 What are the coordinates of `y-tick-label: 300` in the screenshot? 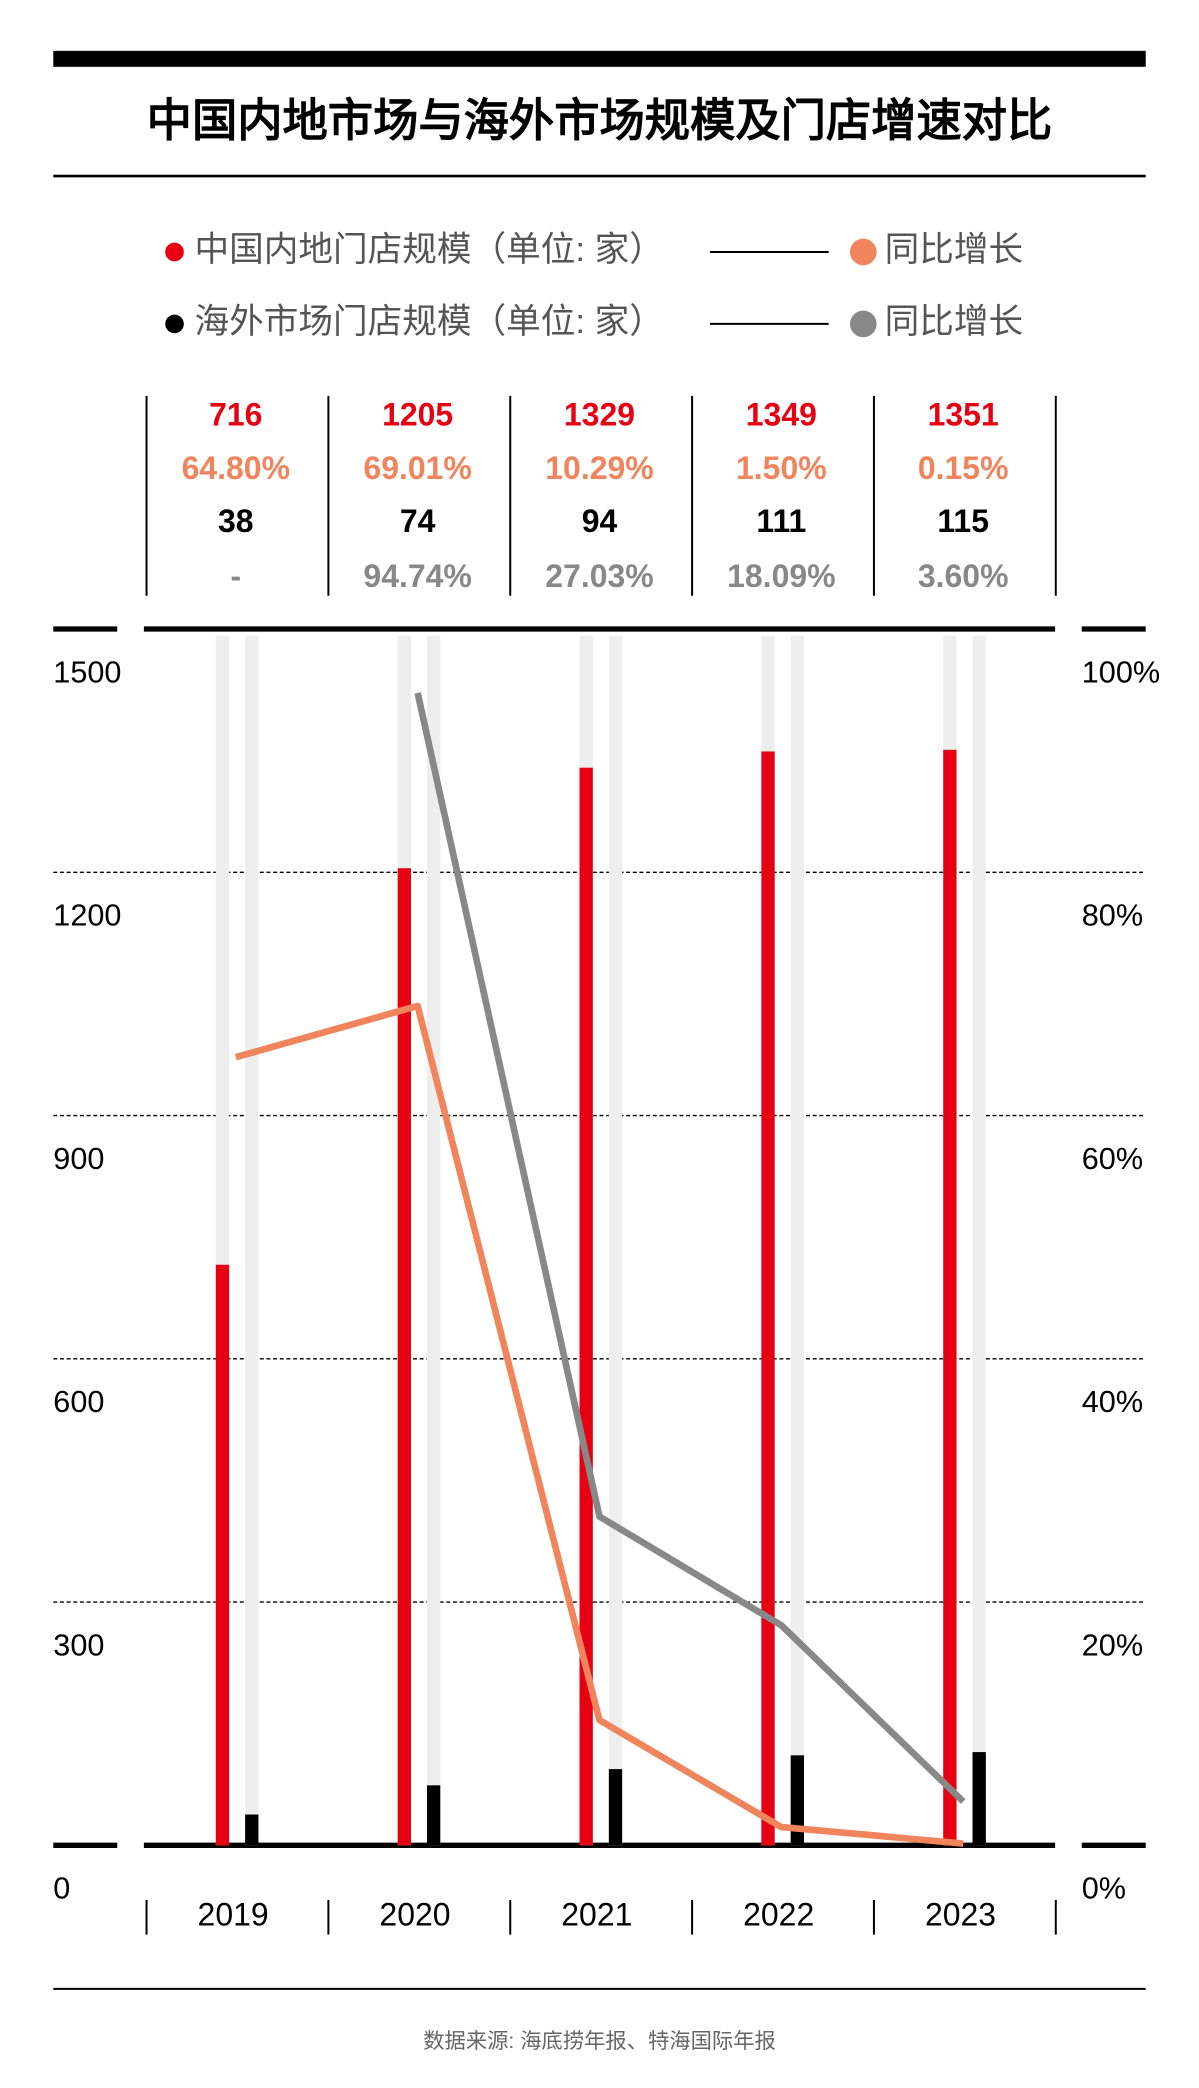 It's located at (78, 1645).